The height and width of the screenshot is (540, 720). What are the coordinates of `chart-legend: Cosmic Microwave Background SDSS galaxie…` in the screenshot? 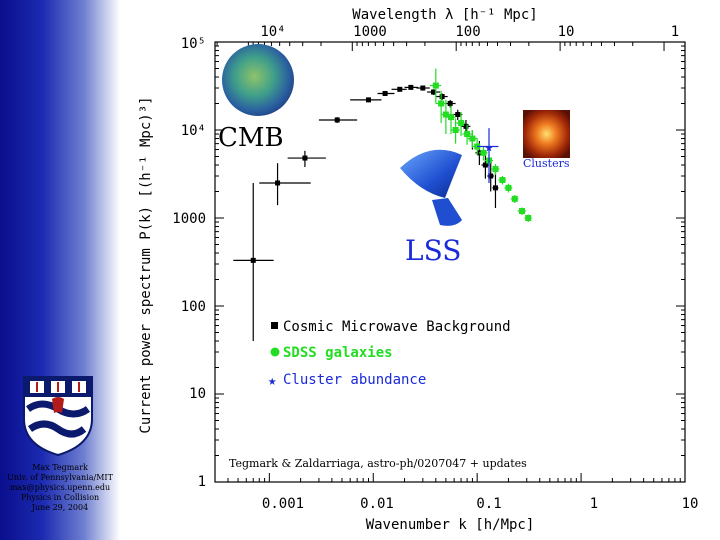 It's located at (389, 354).